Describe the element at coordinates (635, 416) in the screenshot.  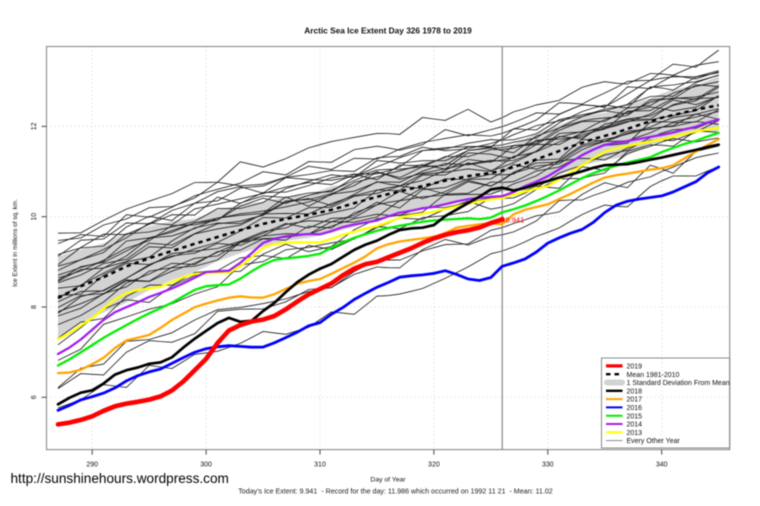
I see `svg-text: 2015` at that location.